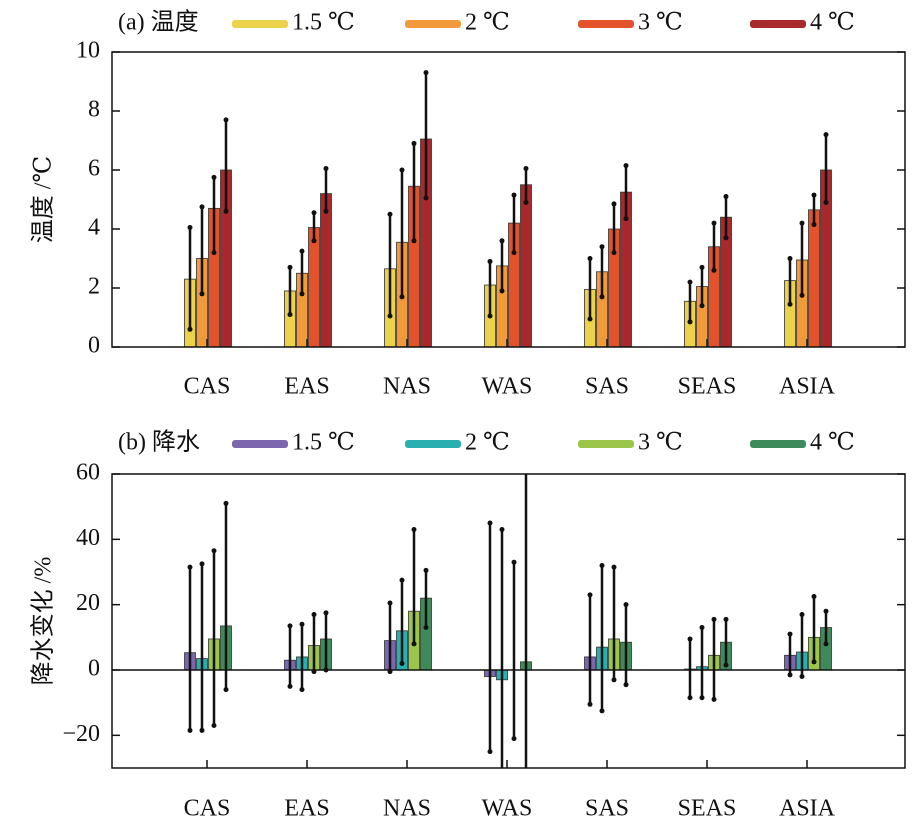 Image resolution: width=918 pixels, height=835 pixels. Describe the element at coordinates (94, 287) in the screenshot. I see `y-tick-label: 2` at that location.